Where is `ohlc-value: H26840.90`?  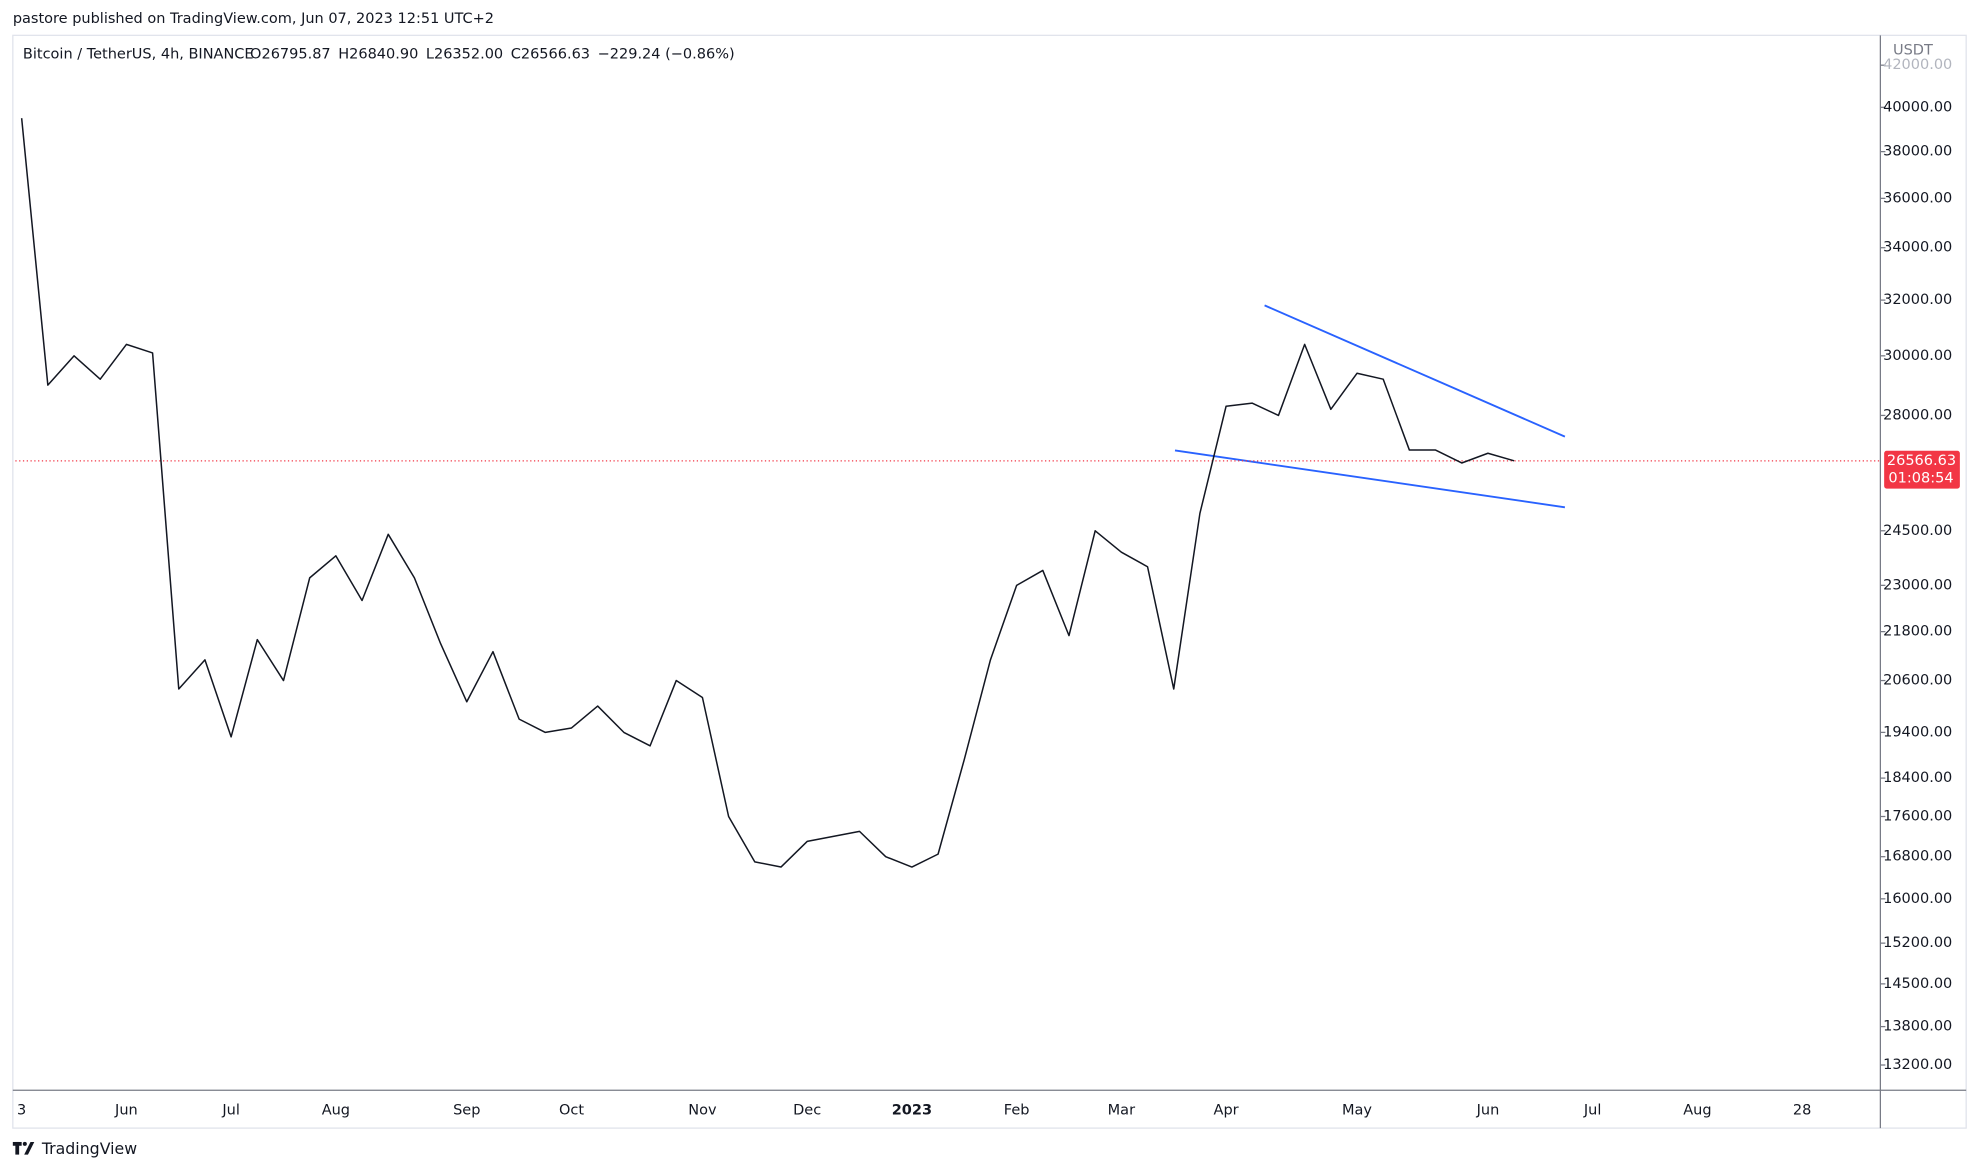
ohlc-value: H26840.90 is located at coordinates (378, 54).